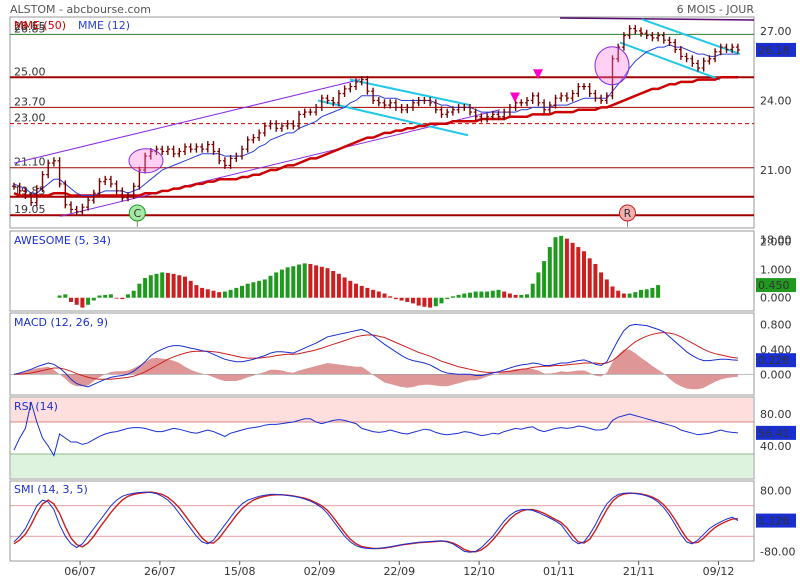  What do you see at coordinates (776, 349) in the screenshot?
I see `macd-ytick: 0.400` at bounding box center [776, 349].